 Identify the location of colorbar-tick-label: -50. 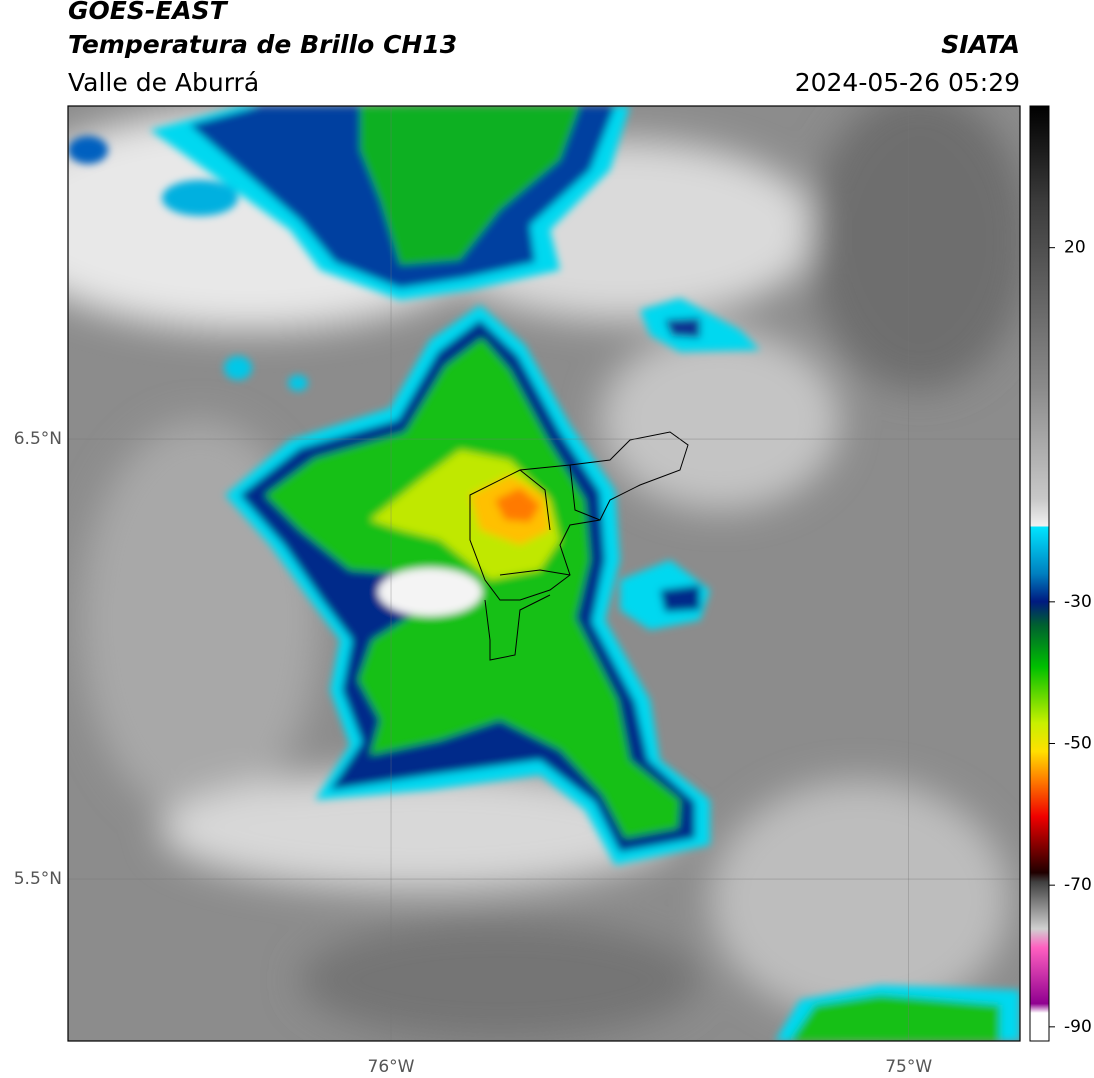
(1078, 744).